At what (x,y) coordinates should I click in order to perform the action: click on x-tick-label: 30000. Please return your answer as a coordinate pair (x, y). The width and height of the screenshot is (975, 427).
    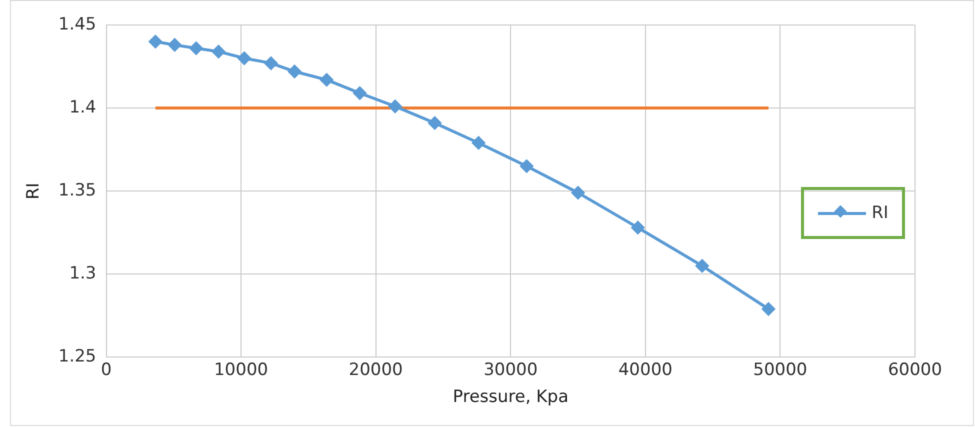
    Looking at the image, I should click on (511, 370).